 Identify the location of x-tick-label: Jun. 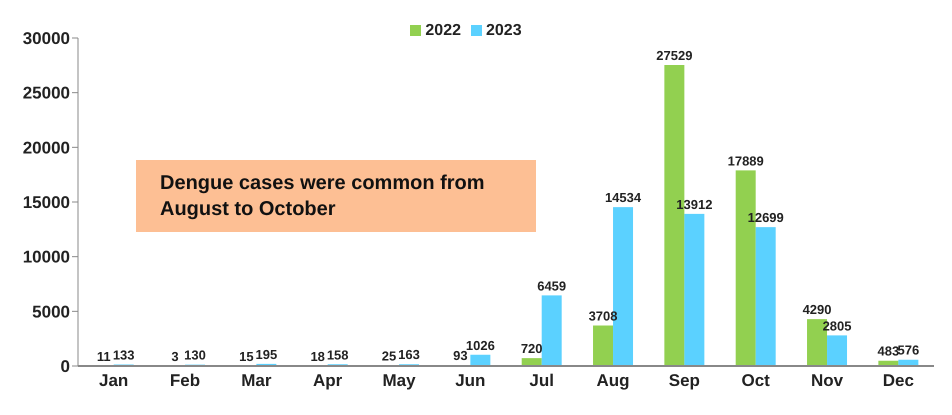
(470, 380).